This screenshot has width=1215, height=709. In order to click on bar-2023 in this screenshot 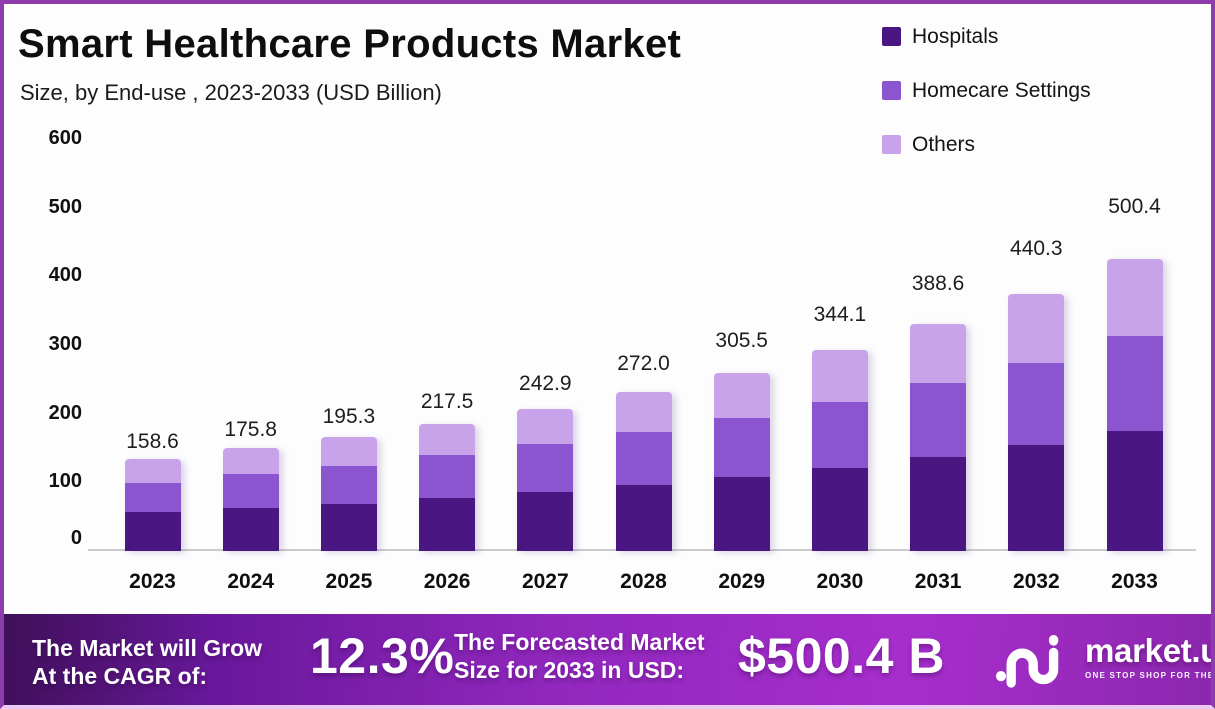, I will do `click(152, 504)`.